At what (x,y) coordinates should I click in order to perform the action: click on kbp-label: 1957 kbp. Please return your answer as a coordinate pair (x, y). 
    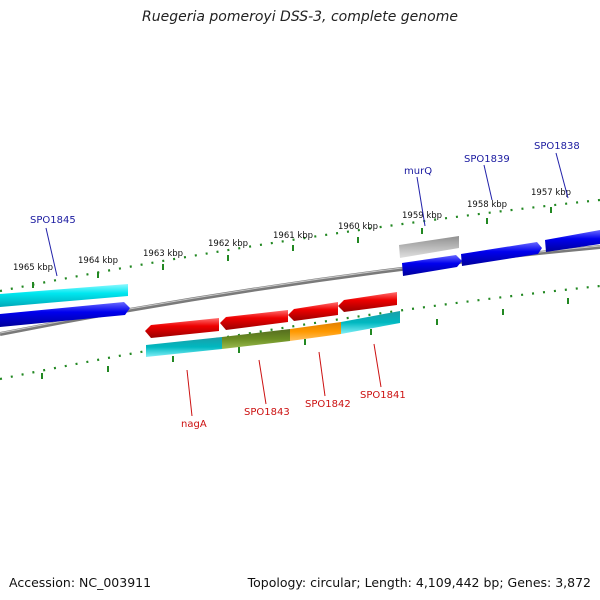
    Looking at the image, I should click on (551, 193).